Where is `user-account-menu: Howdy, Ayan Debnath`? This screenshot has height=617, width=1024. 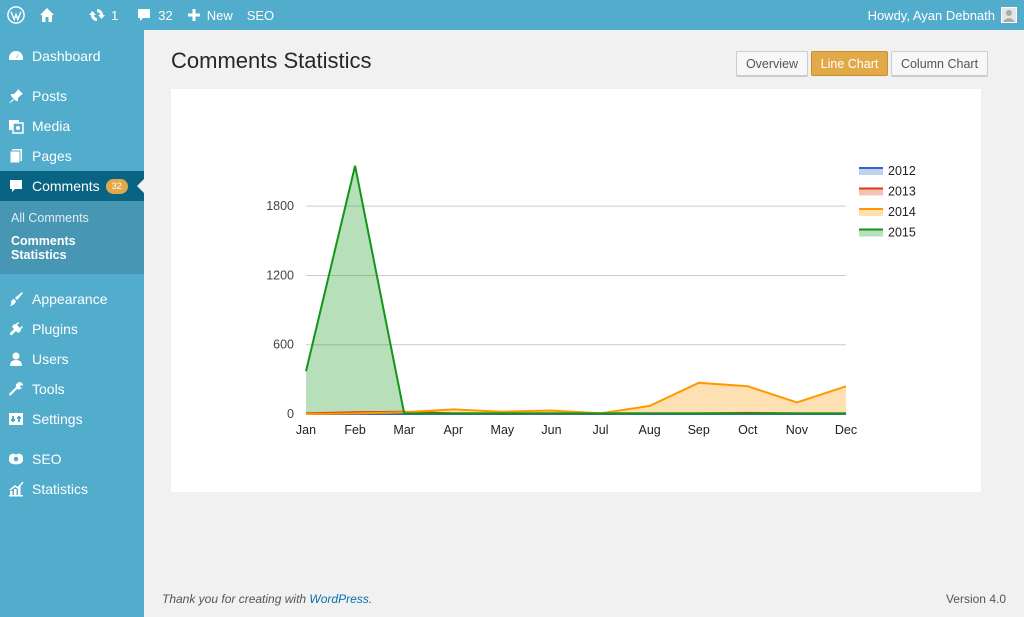 user-account-menu: Howdy, Ayan Debnath is located at coordinates (942, 15).